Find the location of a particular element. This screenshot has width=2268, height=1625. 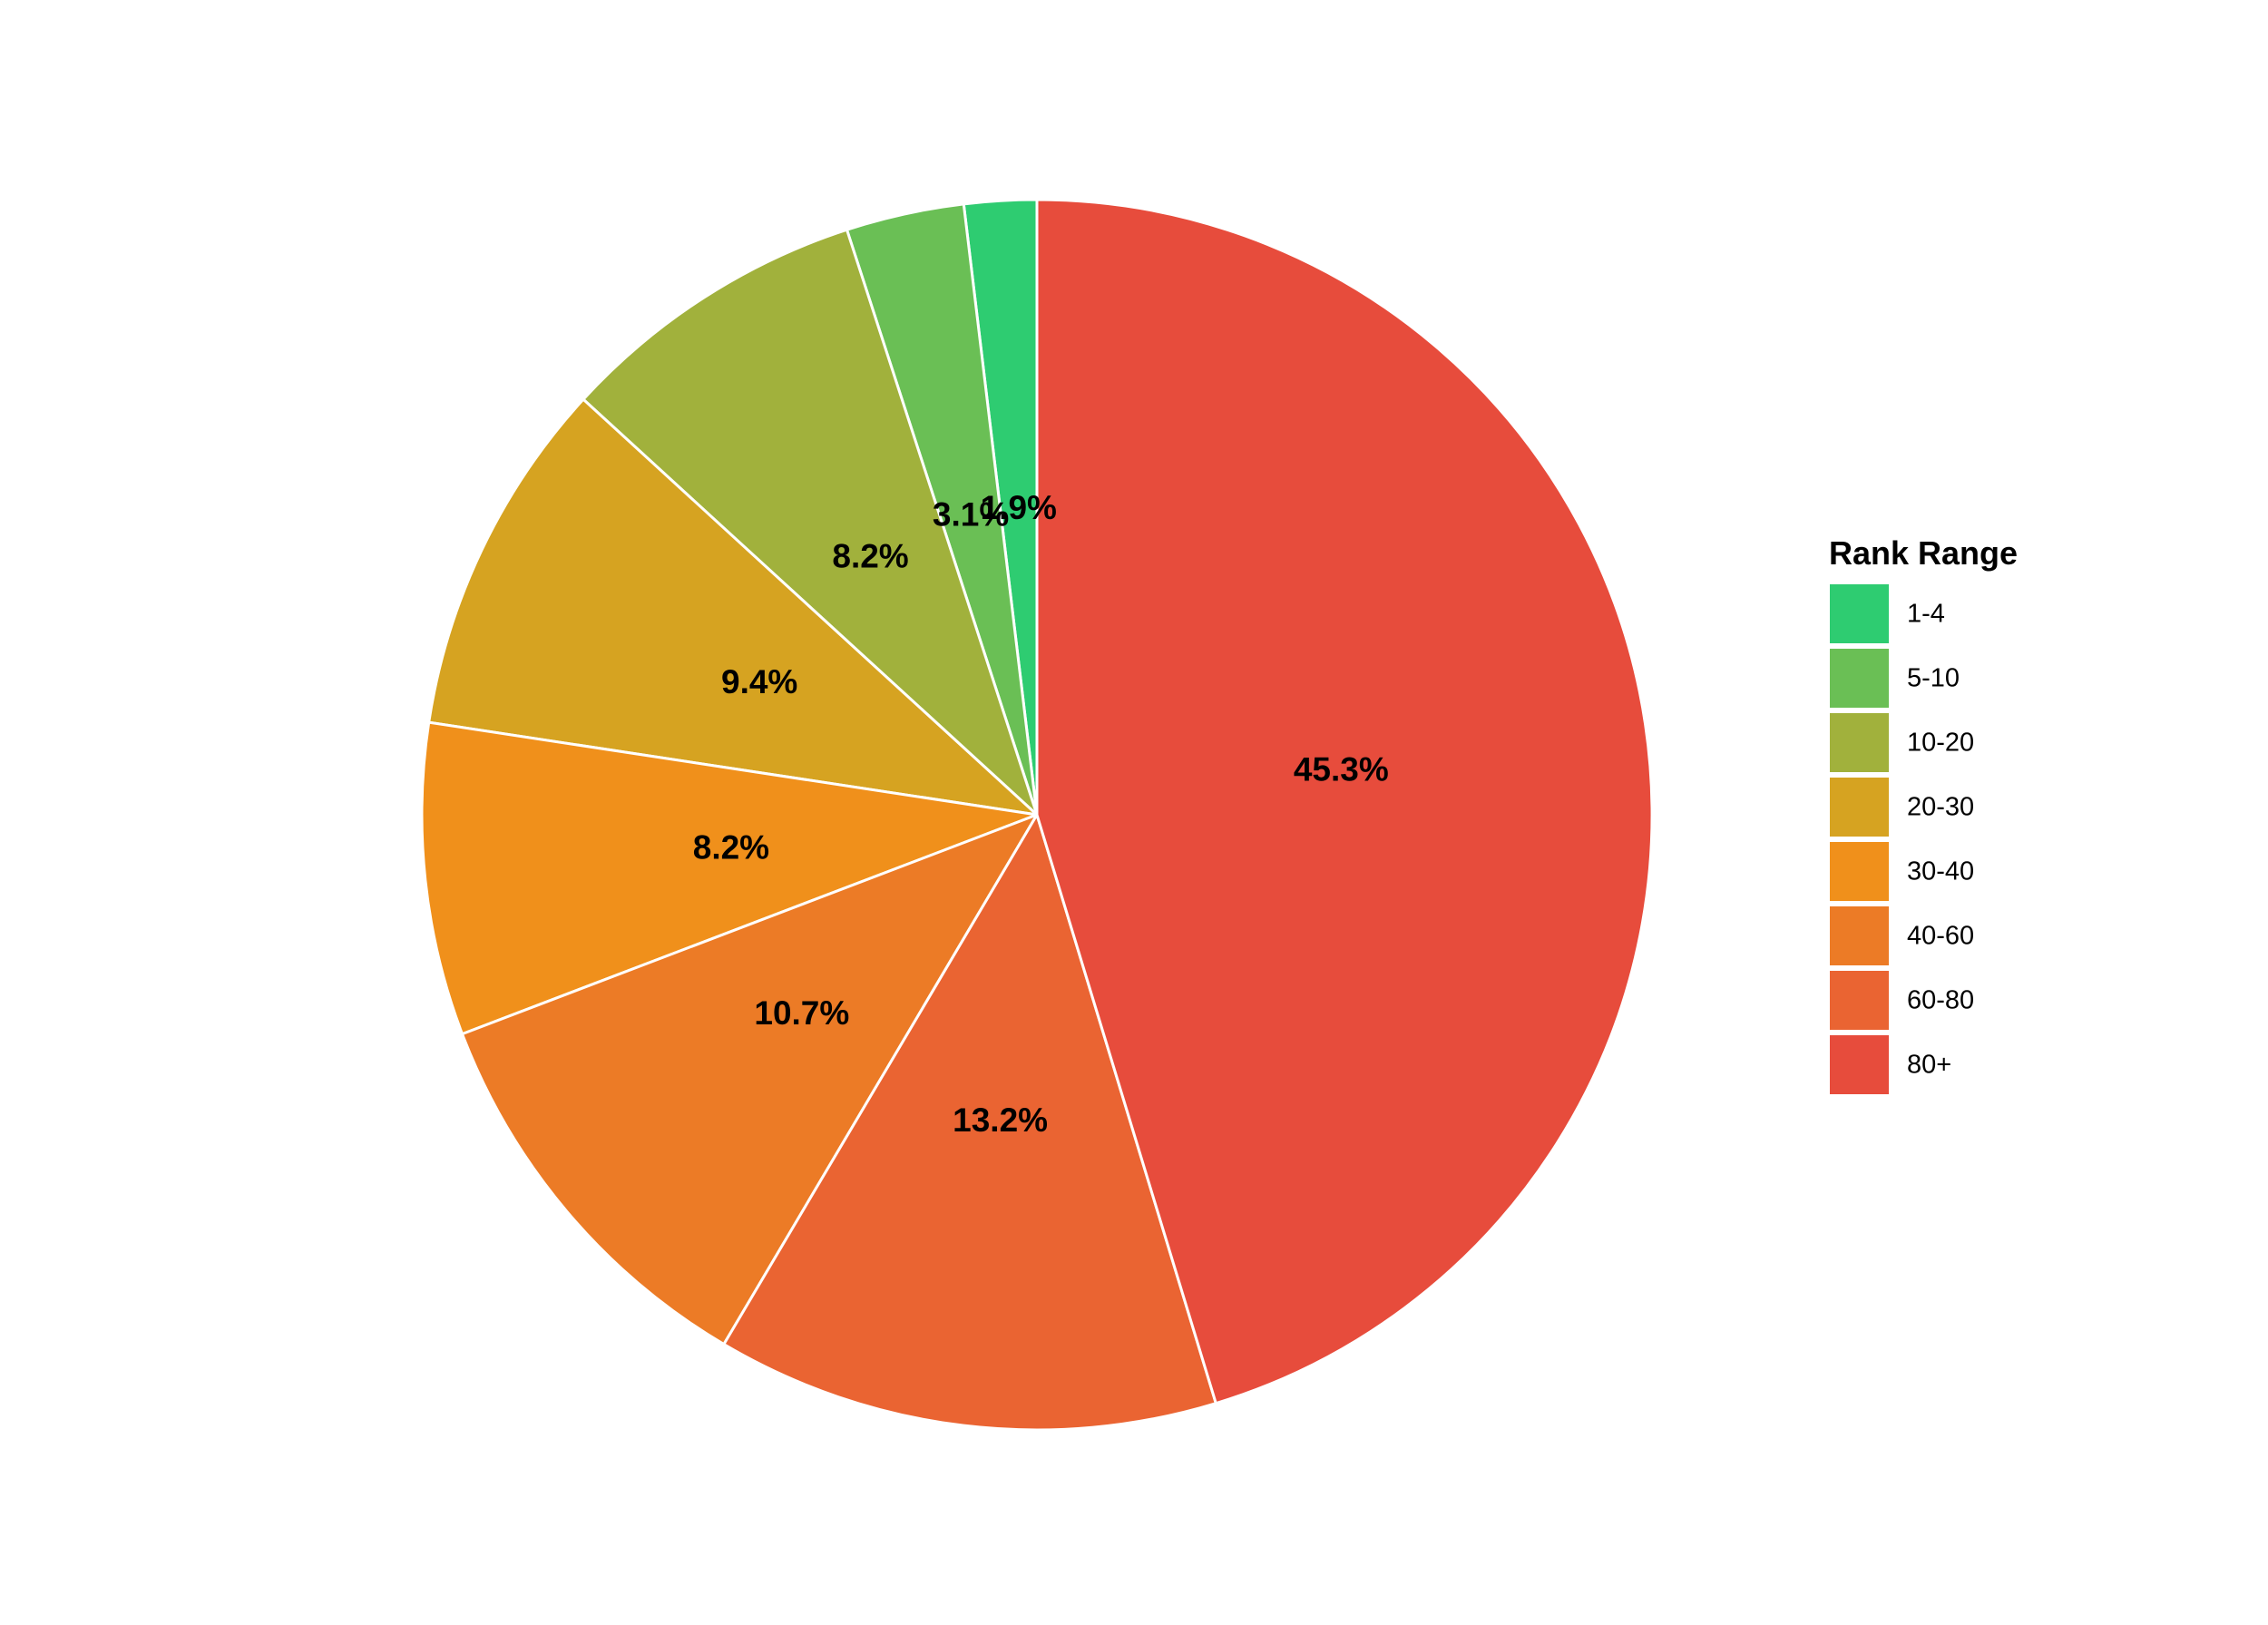

legend-item-5-10: 5-10 is located at coordinates (1894, 678).